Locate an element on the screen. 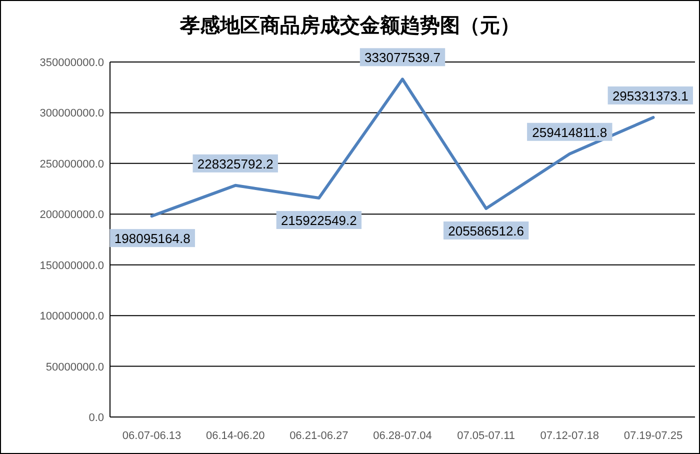 This screenshot has height=454, width=700. x-tick-label: 07.05-07.11 is located at coordinates (486, 436).